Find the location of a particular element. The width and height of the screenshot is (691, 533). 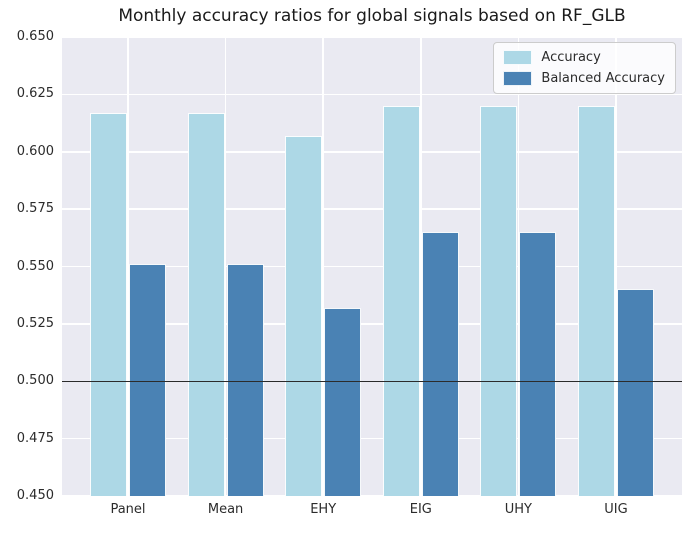

y-axis-tick-label: 0.575 is located at coordinates (35, 209).